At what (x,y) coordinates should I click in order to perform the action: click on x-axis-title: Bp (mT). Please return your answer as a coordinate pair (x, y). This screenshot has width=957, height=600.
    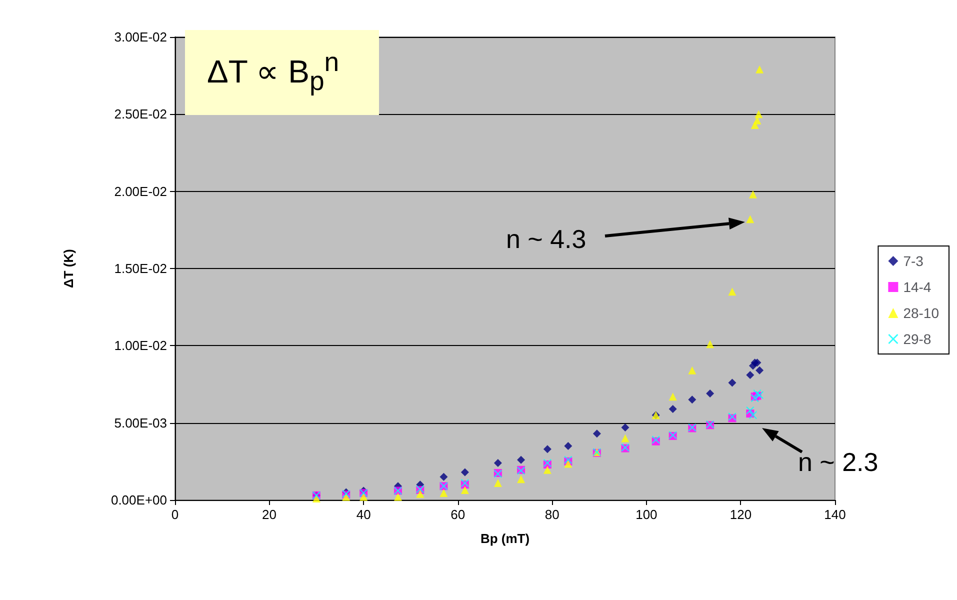
    Looking at the image, I should click on (505, 538).